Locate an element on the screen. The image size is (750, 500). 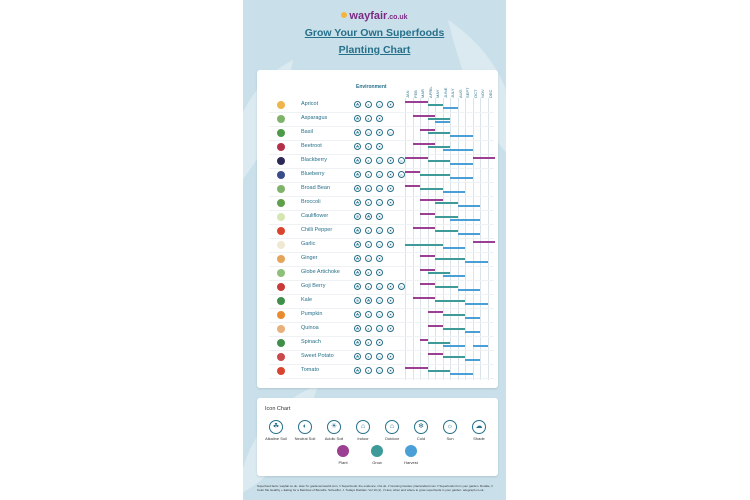
chart-row: Kale ❄ ☘ ⌂ ☀ is located at coordinates (381, 301).